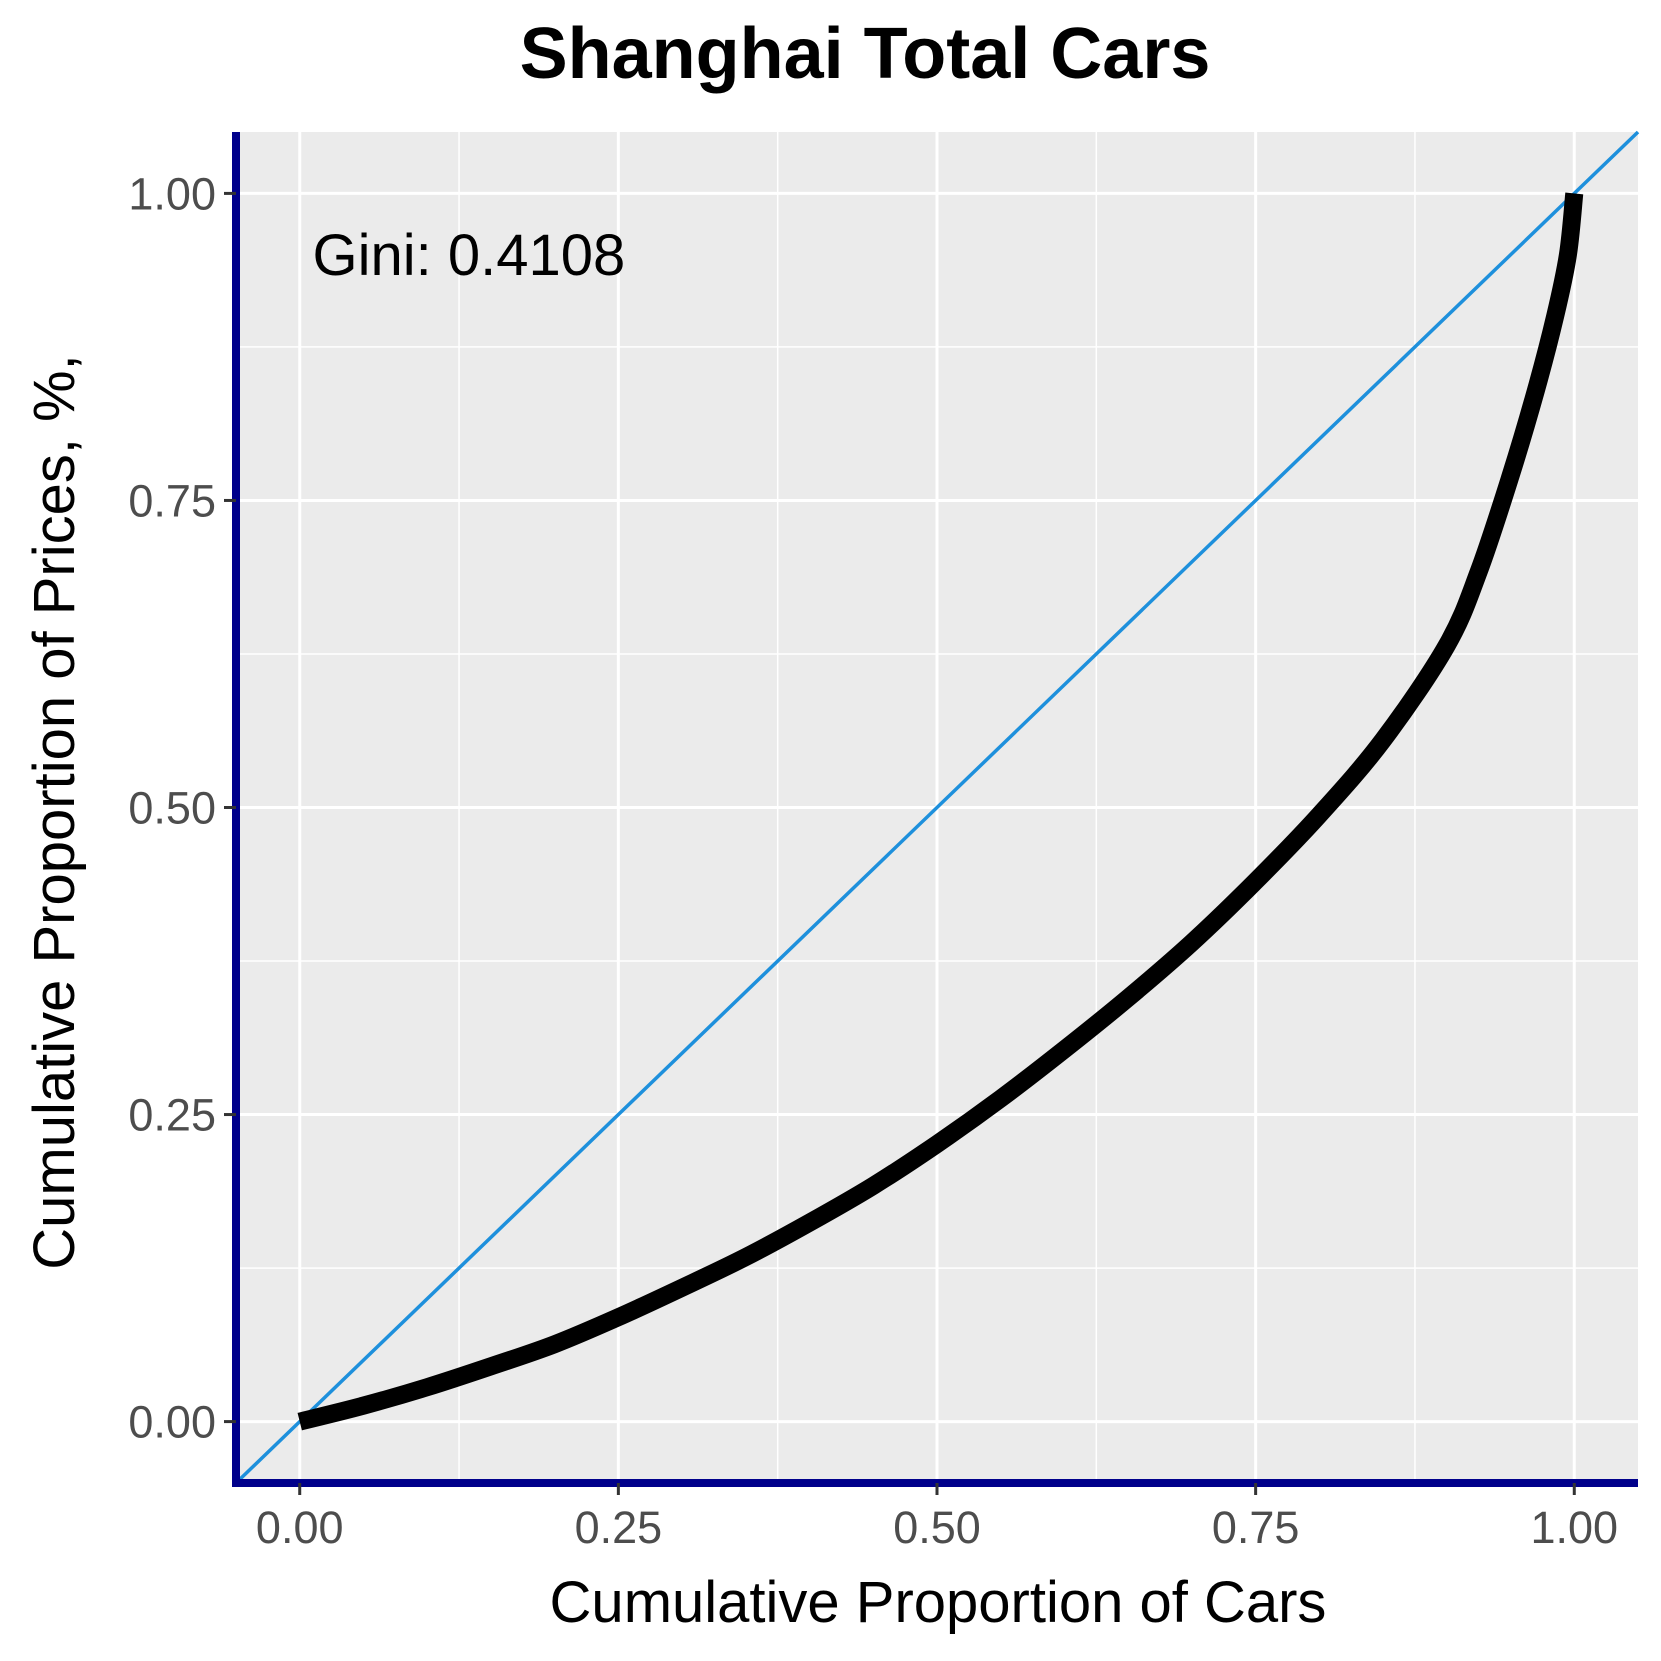 This screenshot has width=1661, height=1661. Describe the element at coordinates (1574, 1527) in the screenshot. I see `x-tick-label: 1.00` at that location.